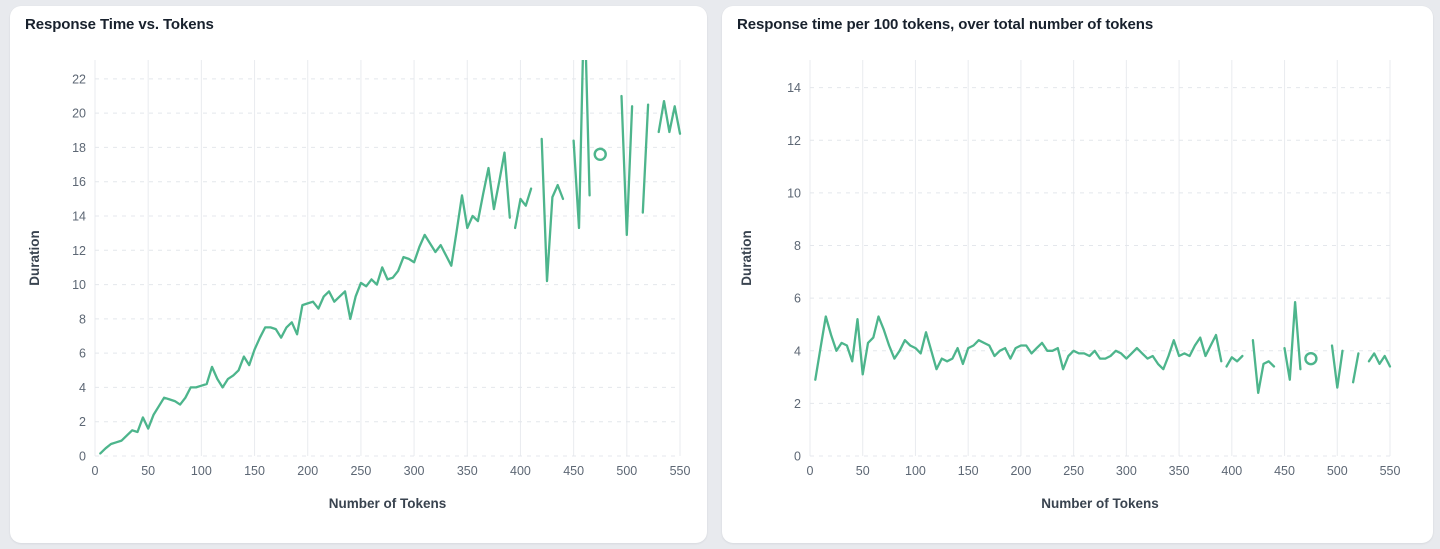 The image size is (1440, 549). Describe the element at coordinates (79, 148) in the screenshot. I see `svg-text: 18` at that location.